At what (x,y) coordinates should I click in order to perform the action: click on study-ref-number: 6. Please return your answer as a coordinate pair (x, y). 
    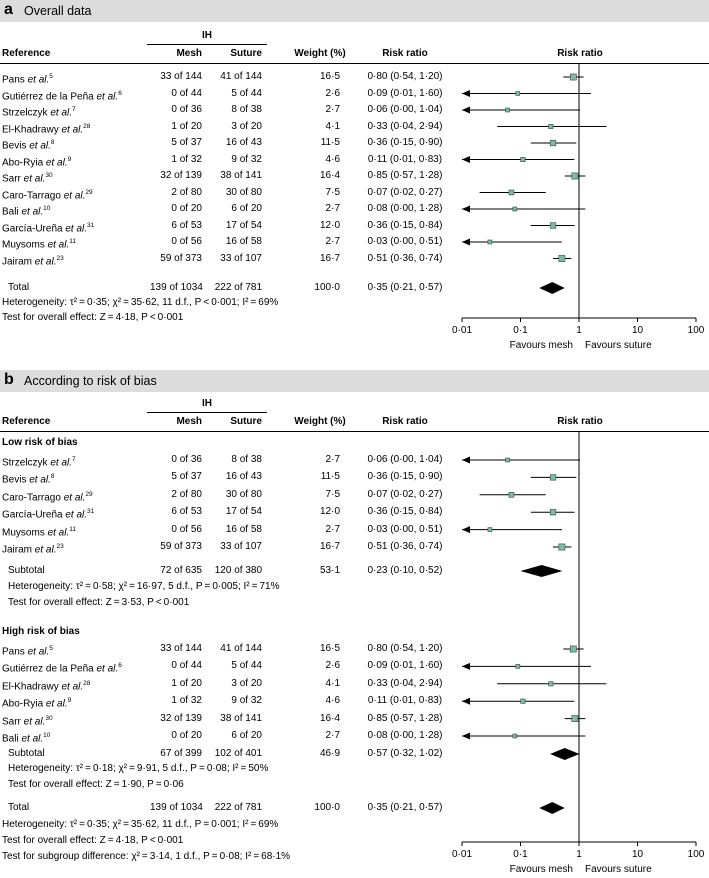
    Looking at the image, I should click on (120, 666).